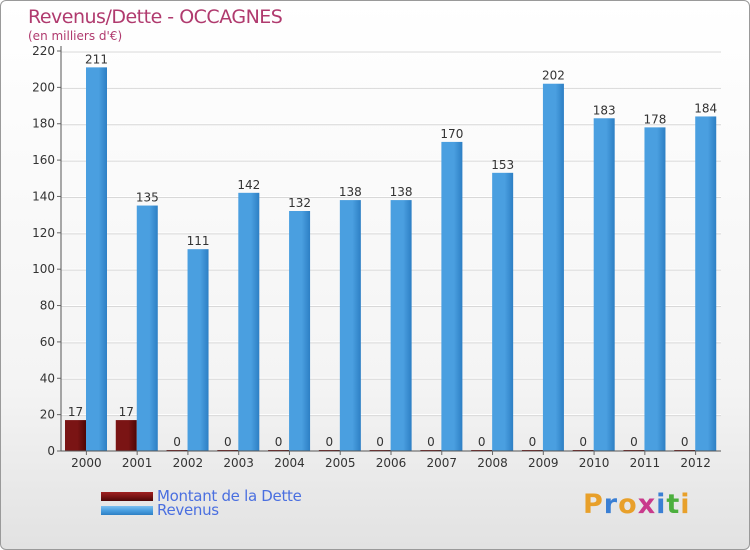 This screenshot has width=750, height=550. Describe the element at coordinates (673, 504) in the screenshot. I see `logo-letter: t` at that location.